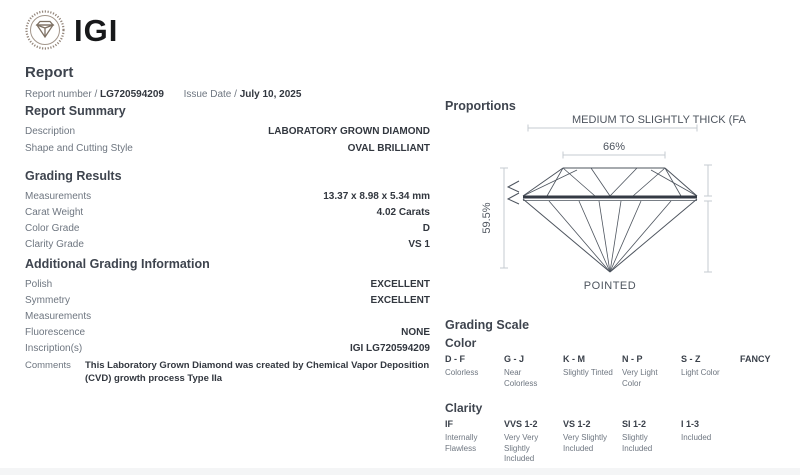 The image size is (800, 475). I want to click on grading-scale-heading: Grading Scale, so click(487, 325).